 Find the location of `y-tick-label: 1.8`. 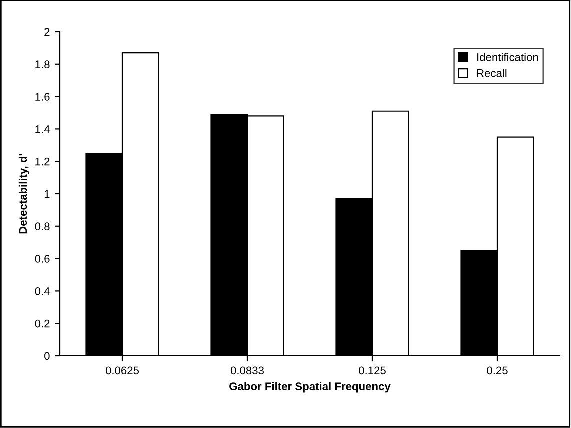

y-tick-label: 1.8 is located at coordinates (43, 64).